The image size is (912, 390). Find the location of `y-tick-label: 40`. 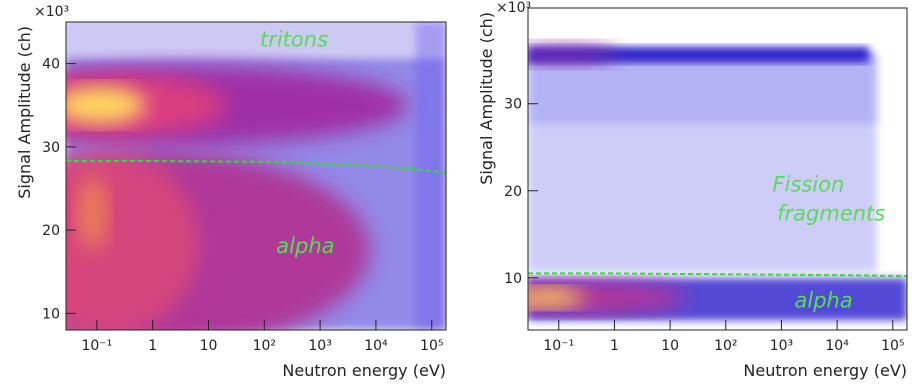

y-tick-label: 40 is located at coordinates (51, 65).